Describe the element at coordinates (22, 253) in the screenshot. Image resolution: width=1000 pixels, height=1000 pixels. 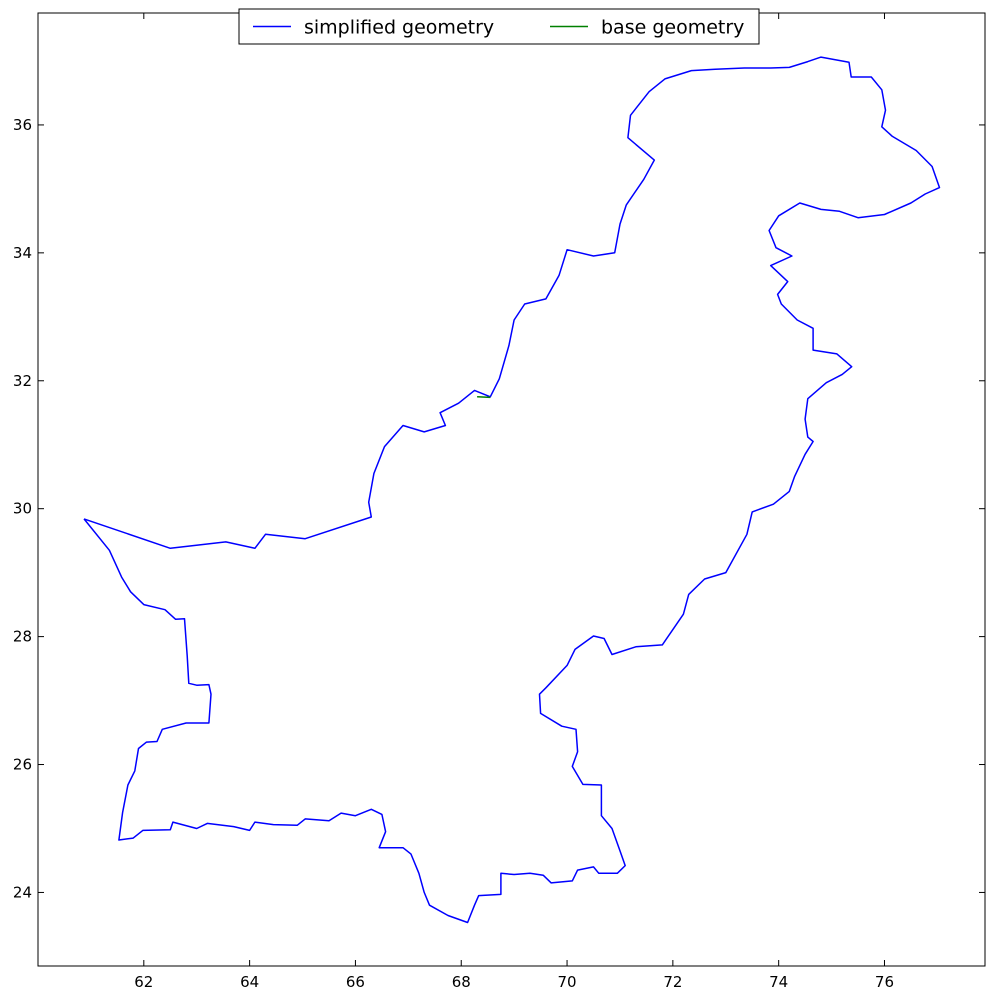
I see `y-tick-label: 34` at that location.